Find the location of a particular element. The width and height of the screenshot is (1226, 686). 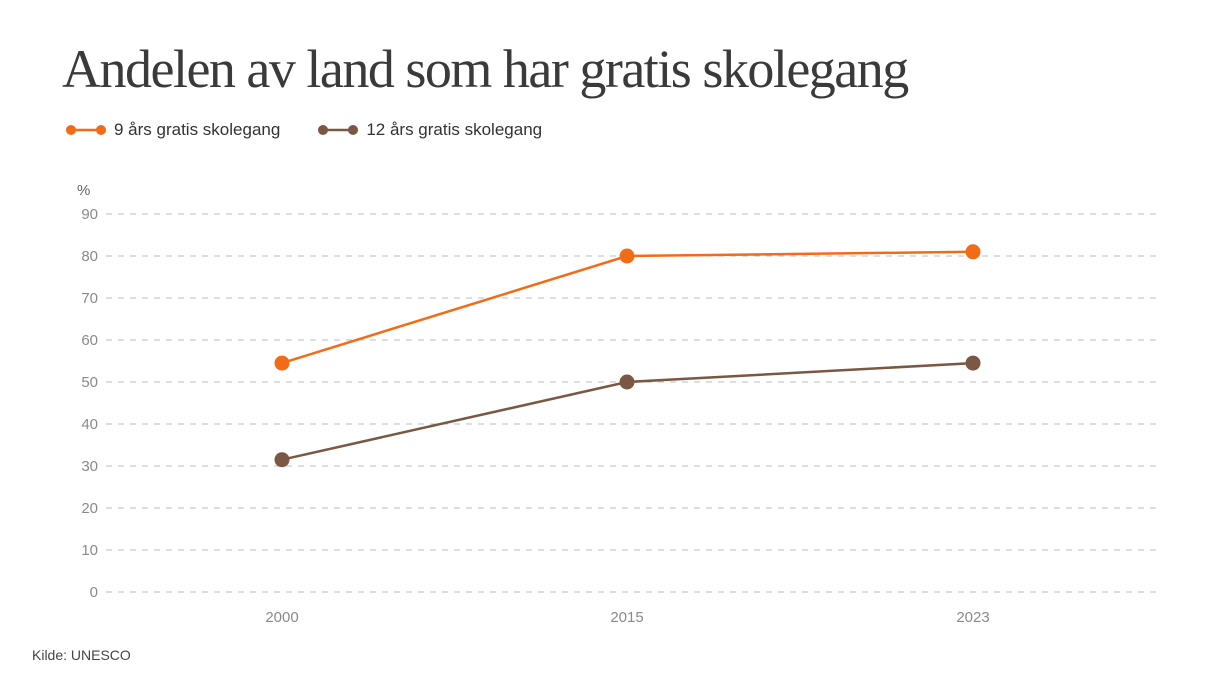

legend-item-12-years: 12 års gratis skolegang is located at coordinates (430, 130).